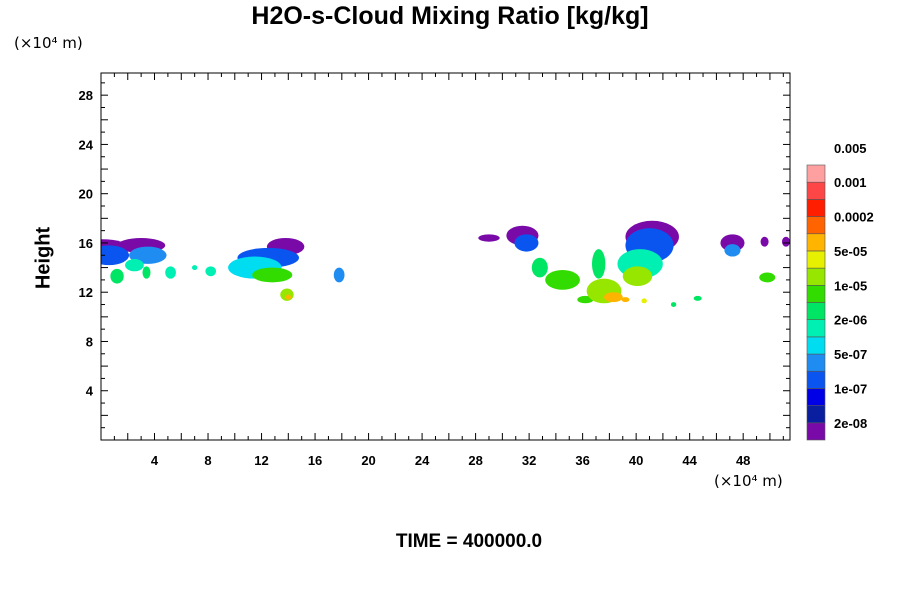 The height and width of the screenshot is (600, 900). Describe the element at coordinates (48, 43) in the screenshot. I see `y-axis-unit: (×10⁴ m)` at that location.